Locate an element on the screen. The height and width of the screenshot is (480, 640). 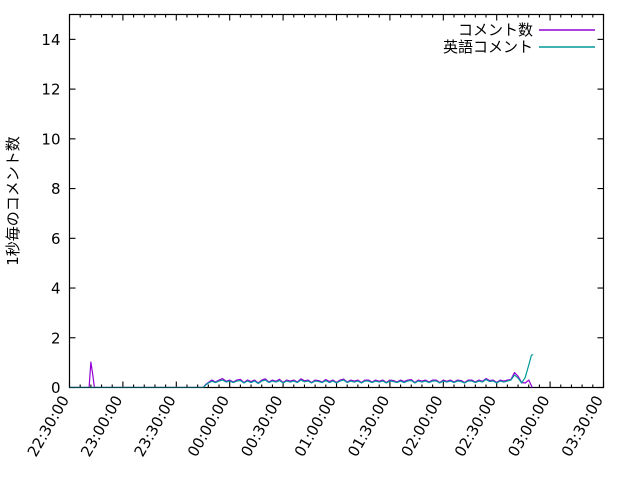
x-tick-label: 22:30:00 is located at coordinates (48, 426).